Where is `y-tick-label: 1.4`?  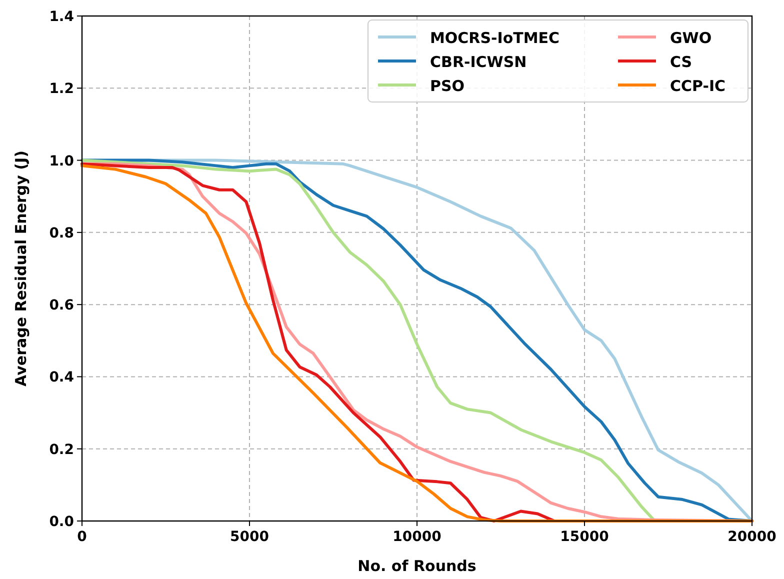 y-tick-label: 1.4 is located at coordinates (61, 17).